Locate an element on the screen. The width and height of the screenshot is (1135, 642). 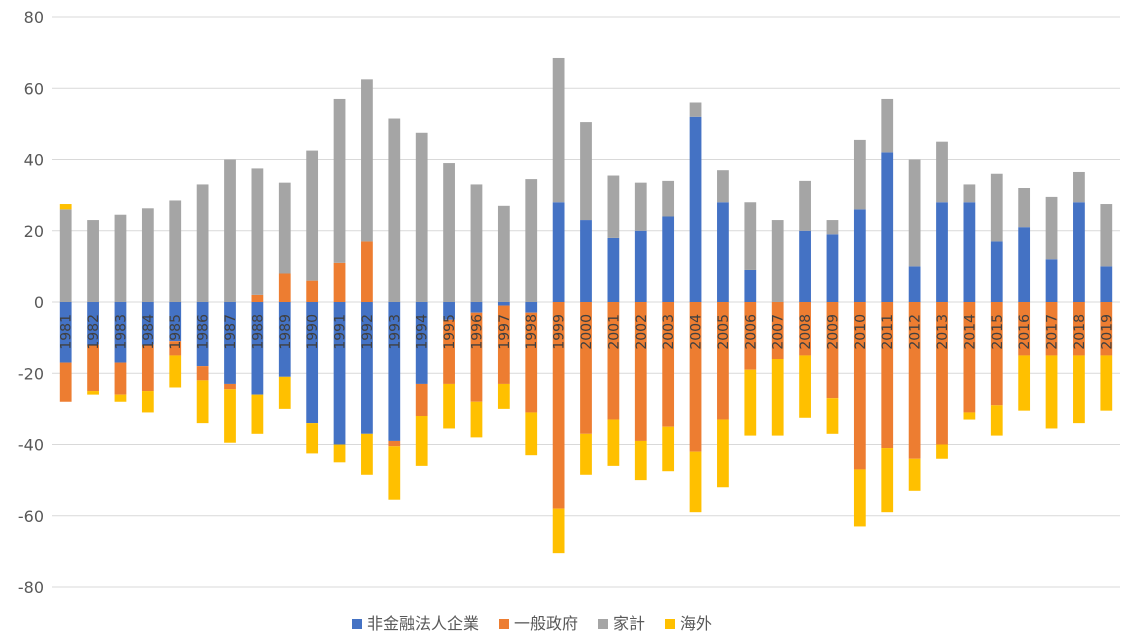
x-tick-label: 1993 is located at coordinates (395, 332).